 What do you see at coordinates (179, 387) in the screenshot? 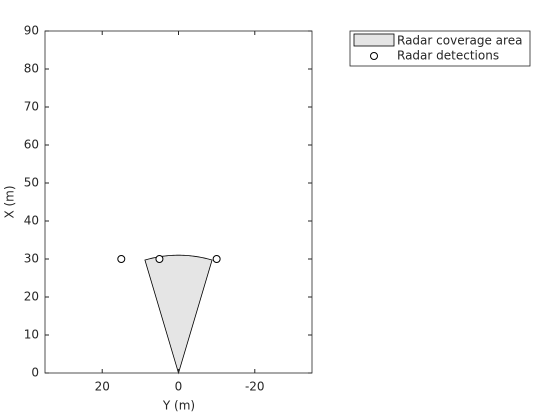
I see `x-tick-label: 0` at bounding box center [179, 387].